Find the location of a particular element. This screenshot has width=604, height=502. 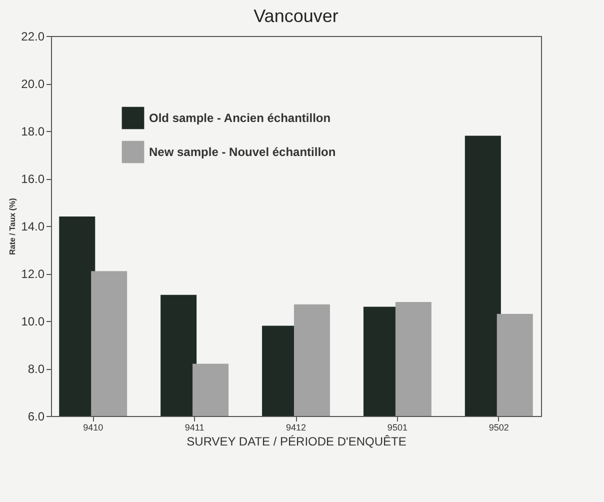

y-tick-label: 14.0 is located at coordinates (33, 227).